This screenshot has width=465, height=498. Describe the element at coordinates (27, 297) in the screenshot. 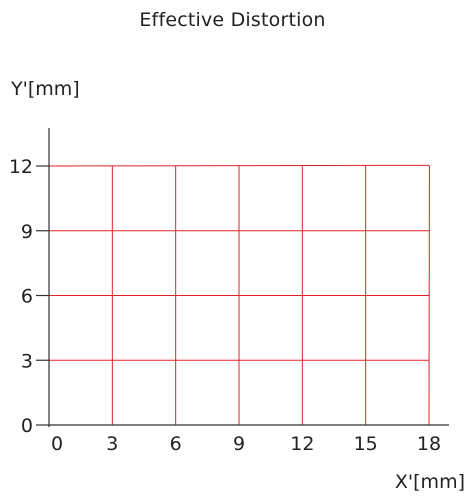

I see `y-tick-label-2: 6` at that location.